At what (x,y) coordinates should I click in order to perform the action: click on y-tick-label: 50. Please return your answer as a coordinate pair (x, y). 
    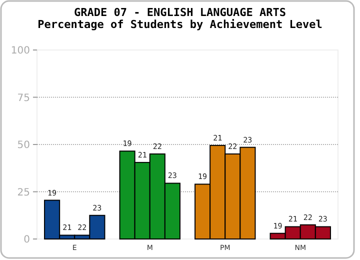
    Looking at the image, I should click on (23, 145).